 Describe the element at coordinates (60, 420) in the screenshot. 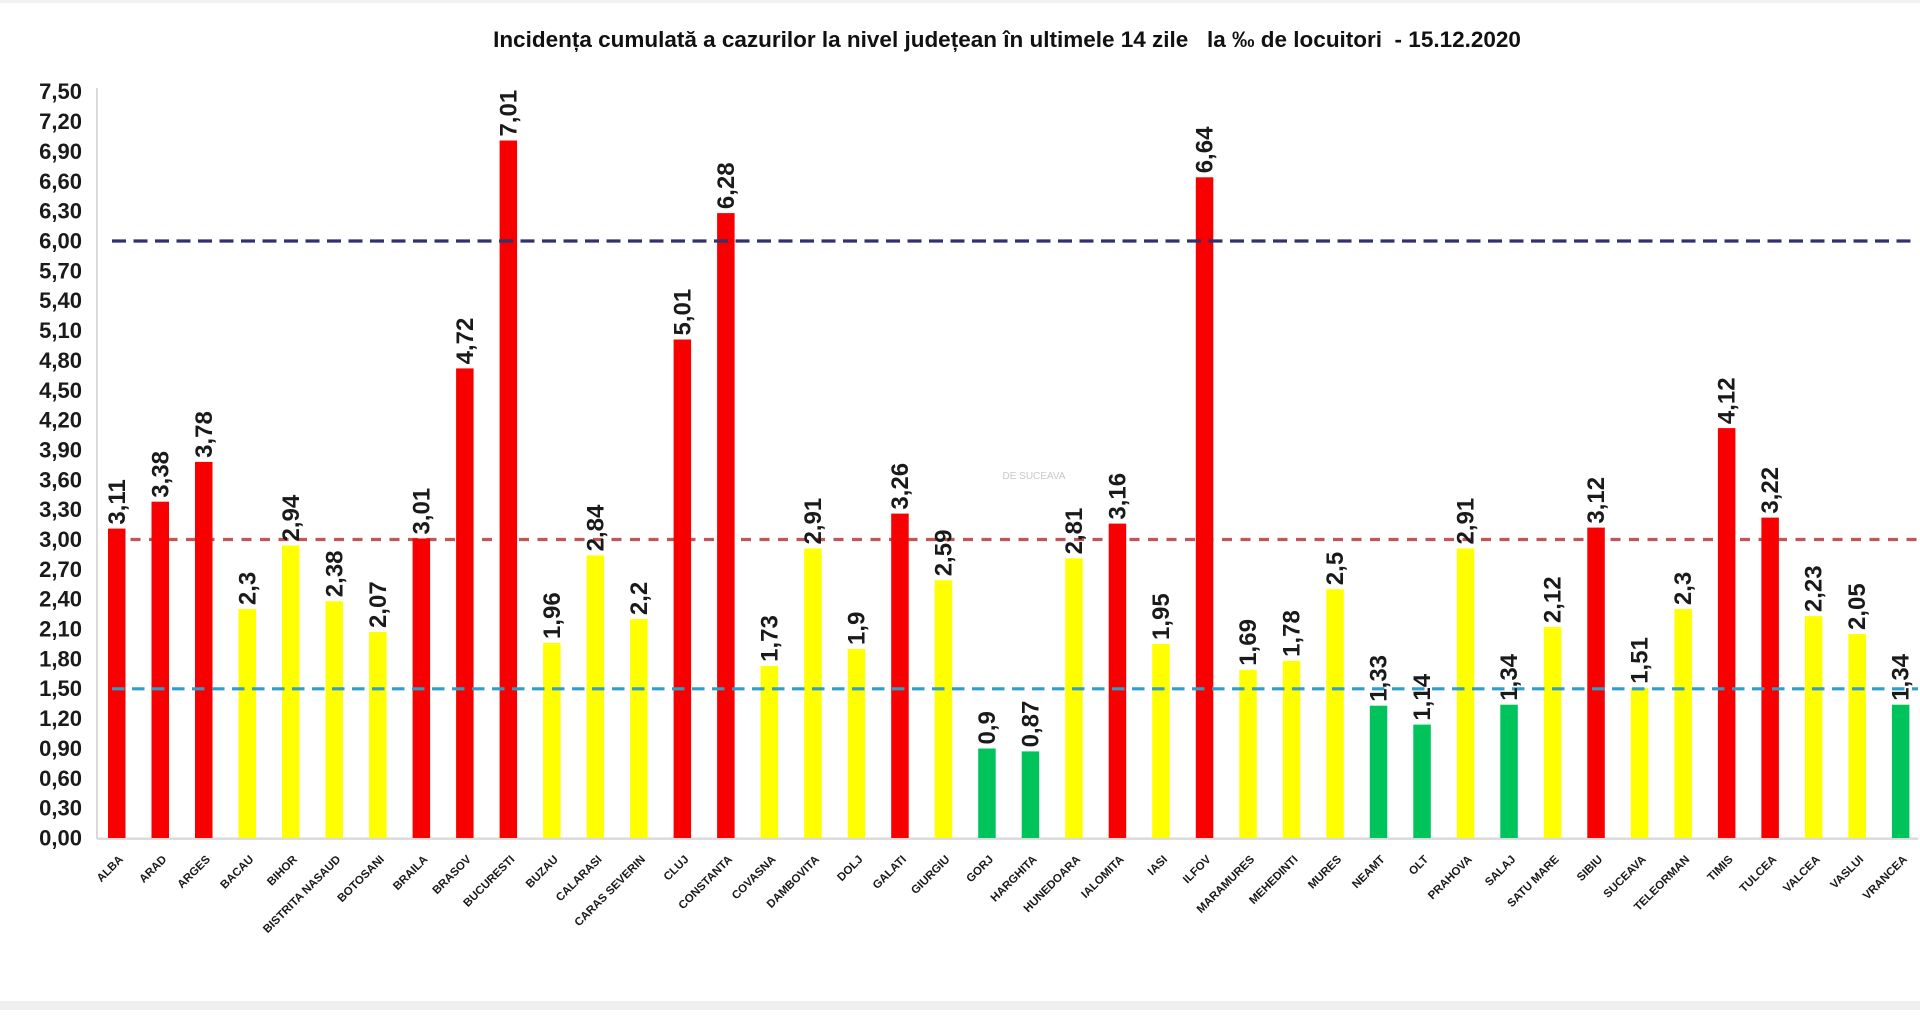

I see `svg-text: 4,20` at that location.